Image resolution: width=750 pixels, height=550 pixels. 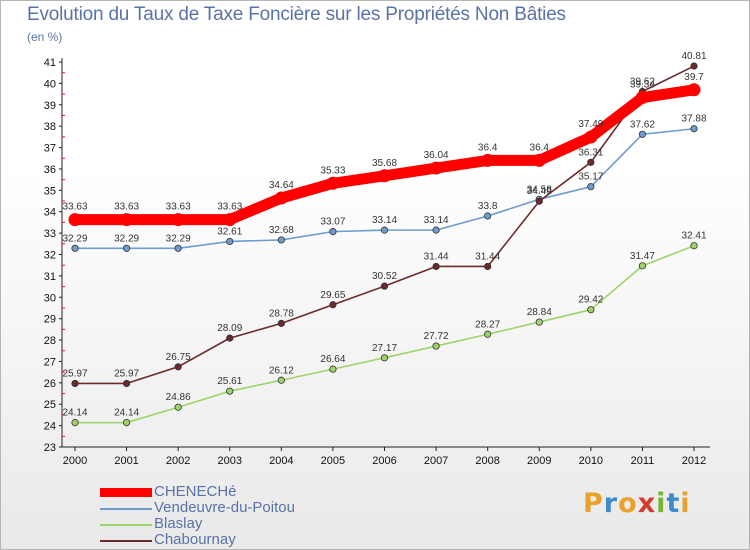 I want to click on chart-unit-label: (en %), so click(x=45, y=37).